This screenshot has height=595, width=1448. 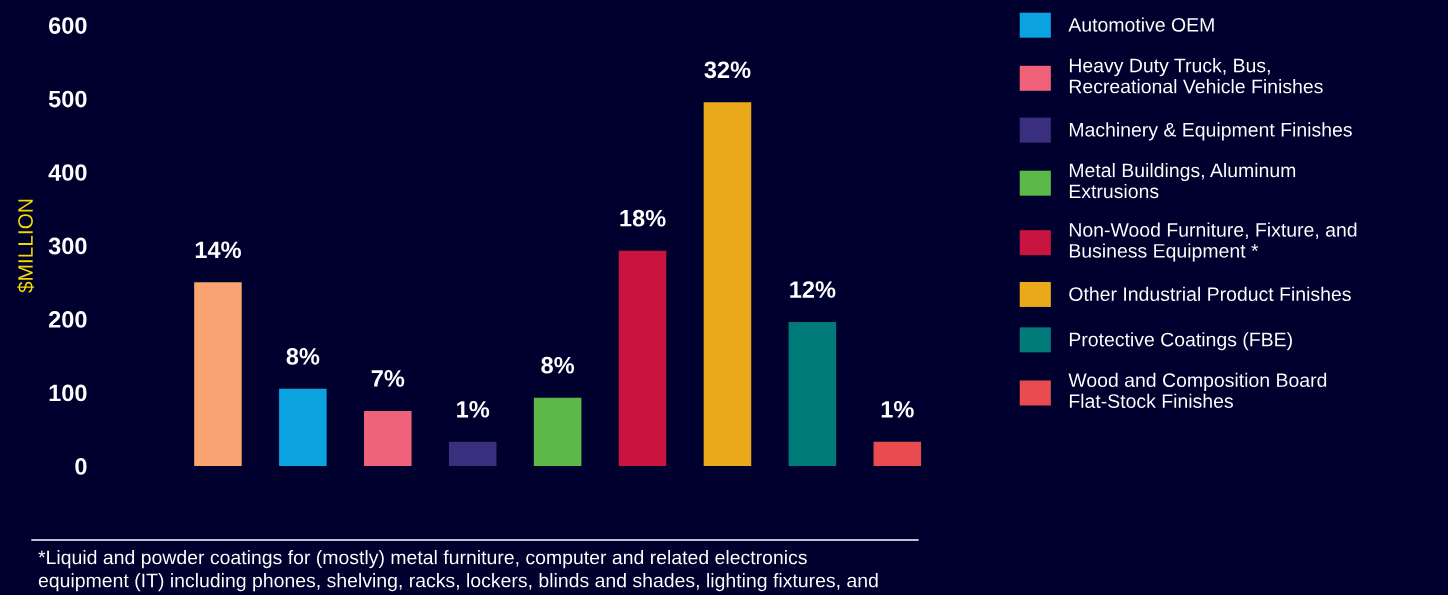 What do you see at coordinates (218, 250) in the screenshot?
I see `annotation: 14%` at bounding box center [218, 250].